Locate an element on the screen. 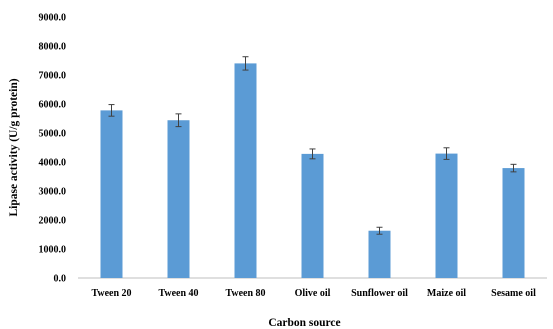 Image resolution: width=553 pixels, height=329 pixels. x-tick-label: Sunflower oil is located at coordinates (379, 293).